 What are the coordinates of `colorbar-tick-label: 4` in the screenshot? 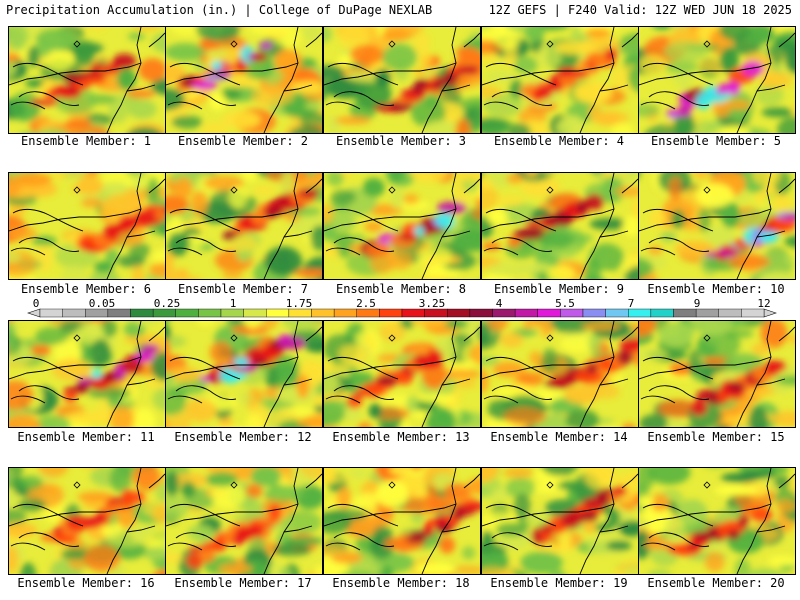 It's located at (499, 303).